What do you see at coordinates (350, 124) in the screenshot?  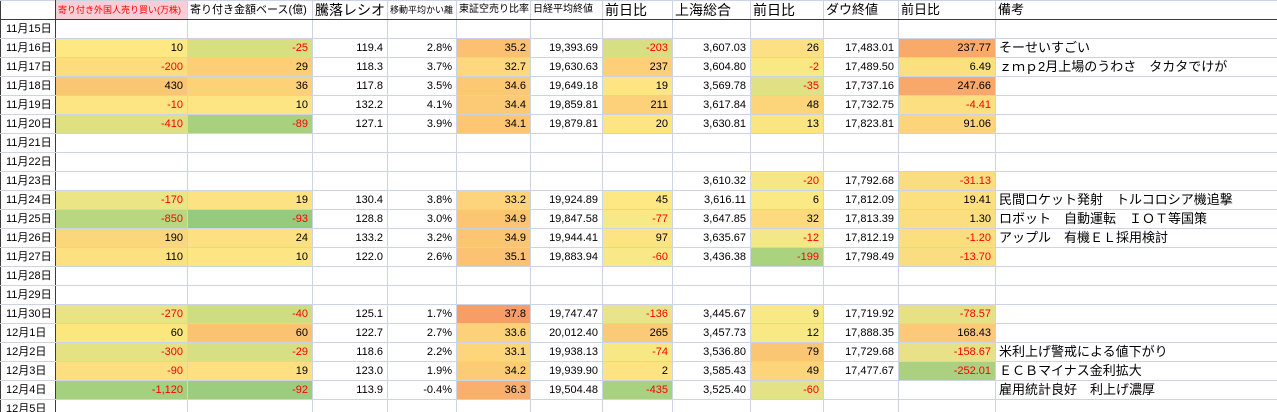 I see `value-cell: 127.1` at bounding box center [350, 124].